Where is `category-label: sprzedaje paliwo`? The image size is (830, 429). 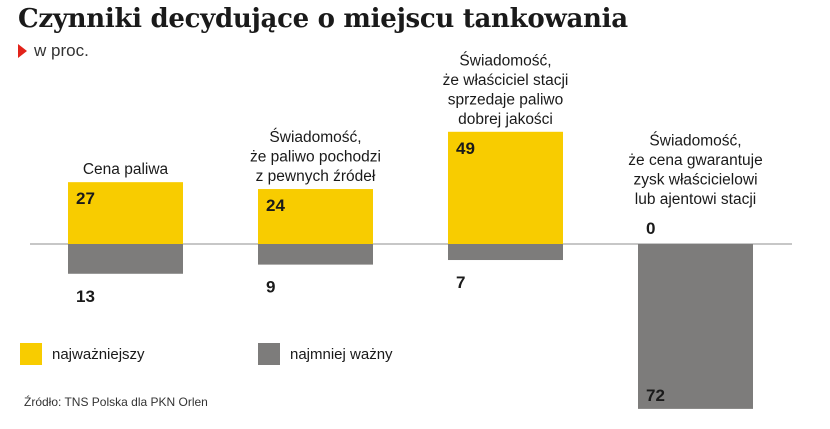
category-label: sprzedaje paliwo is located at coordinates (505, 99).